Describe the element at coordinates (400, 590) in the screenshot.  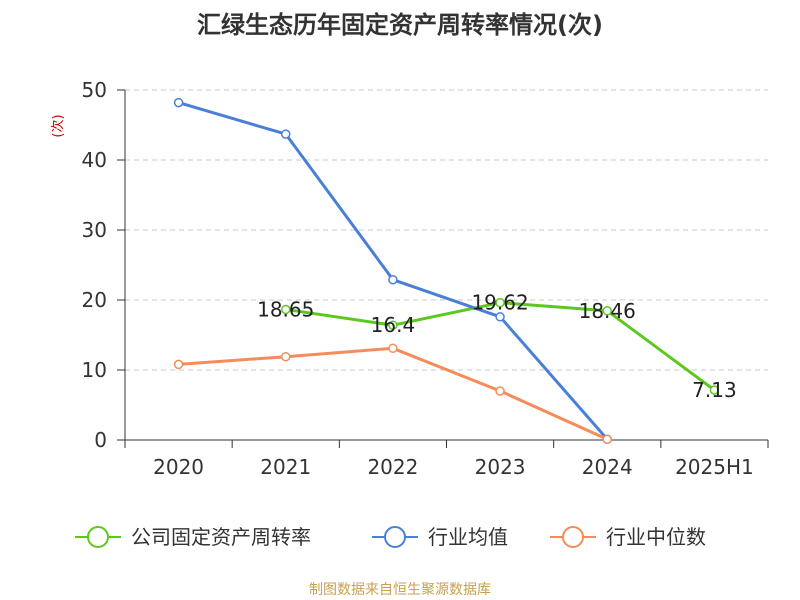
I see `source-note: 制图数据来自恒生聚源数据库` at that location.